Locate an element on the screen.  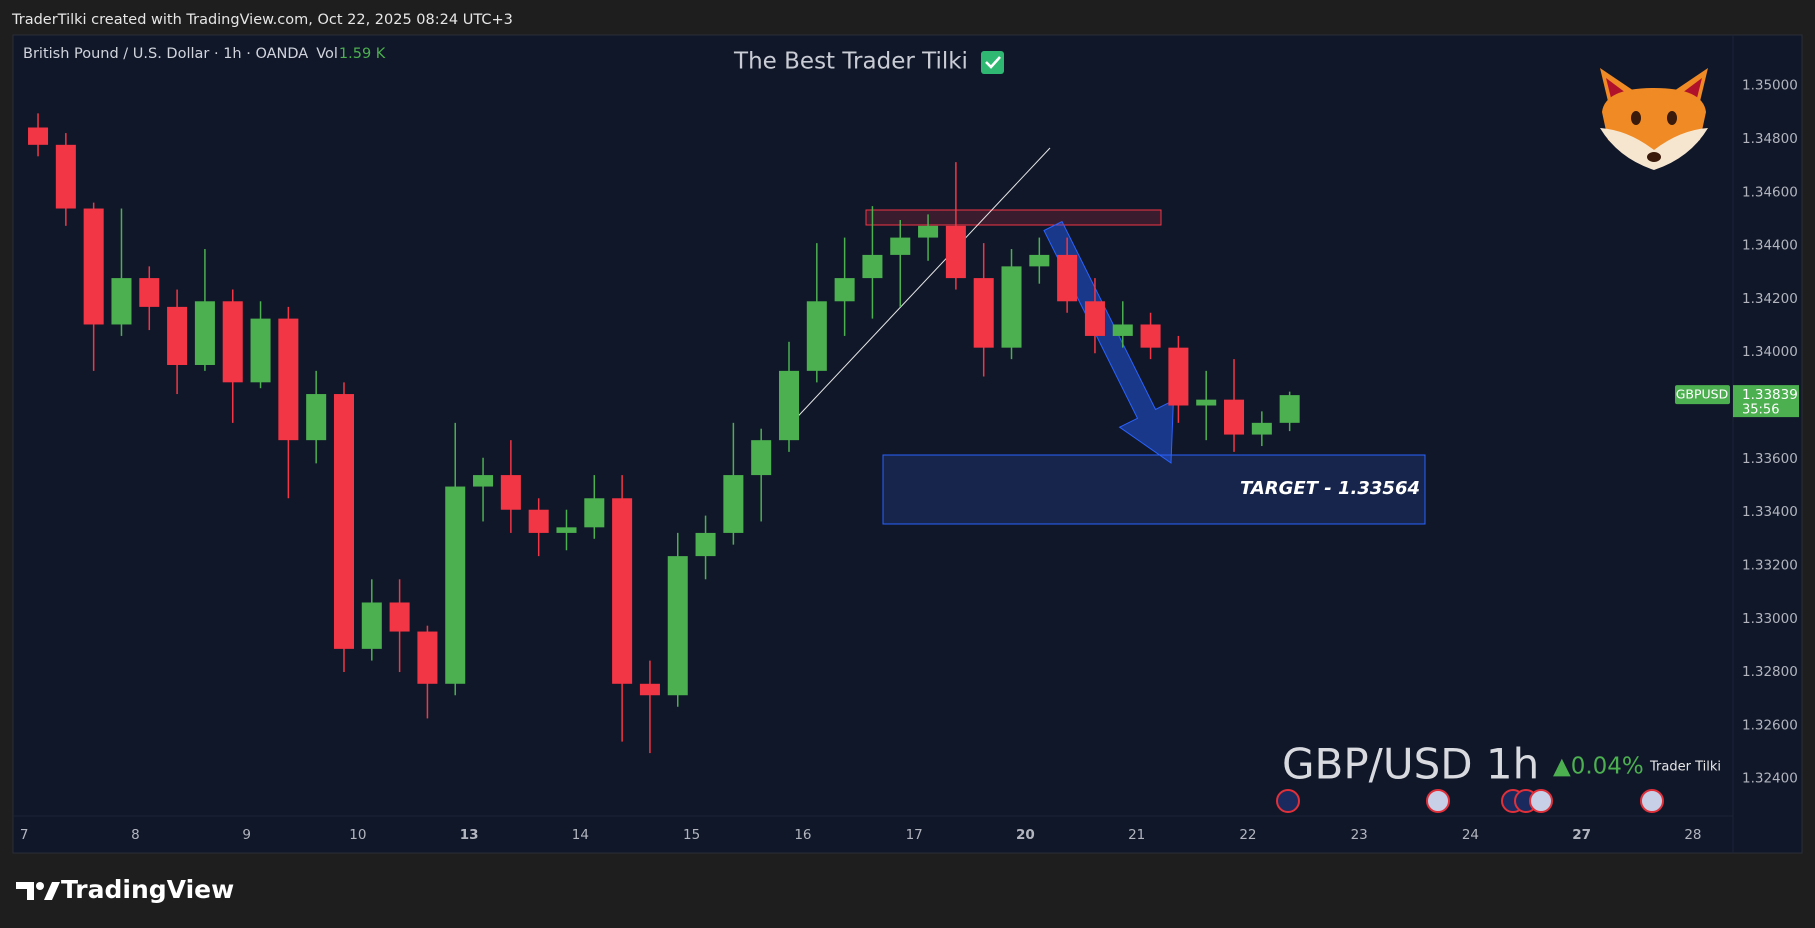
y-tick-label: 1.33600 is located at coordinates (1770, 459).